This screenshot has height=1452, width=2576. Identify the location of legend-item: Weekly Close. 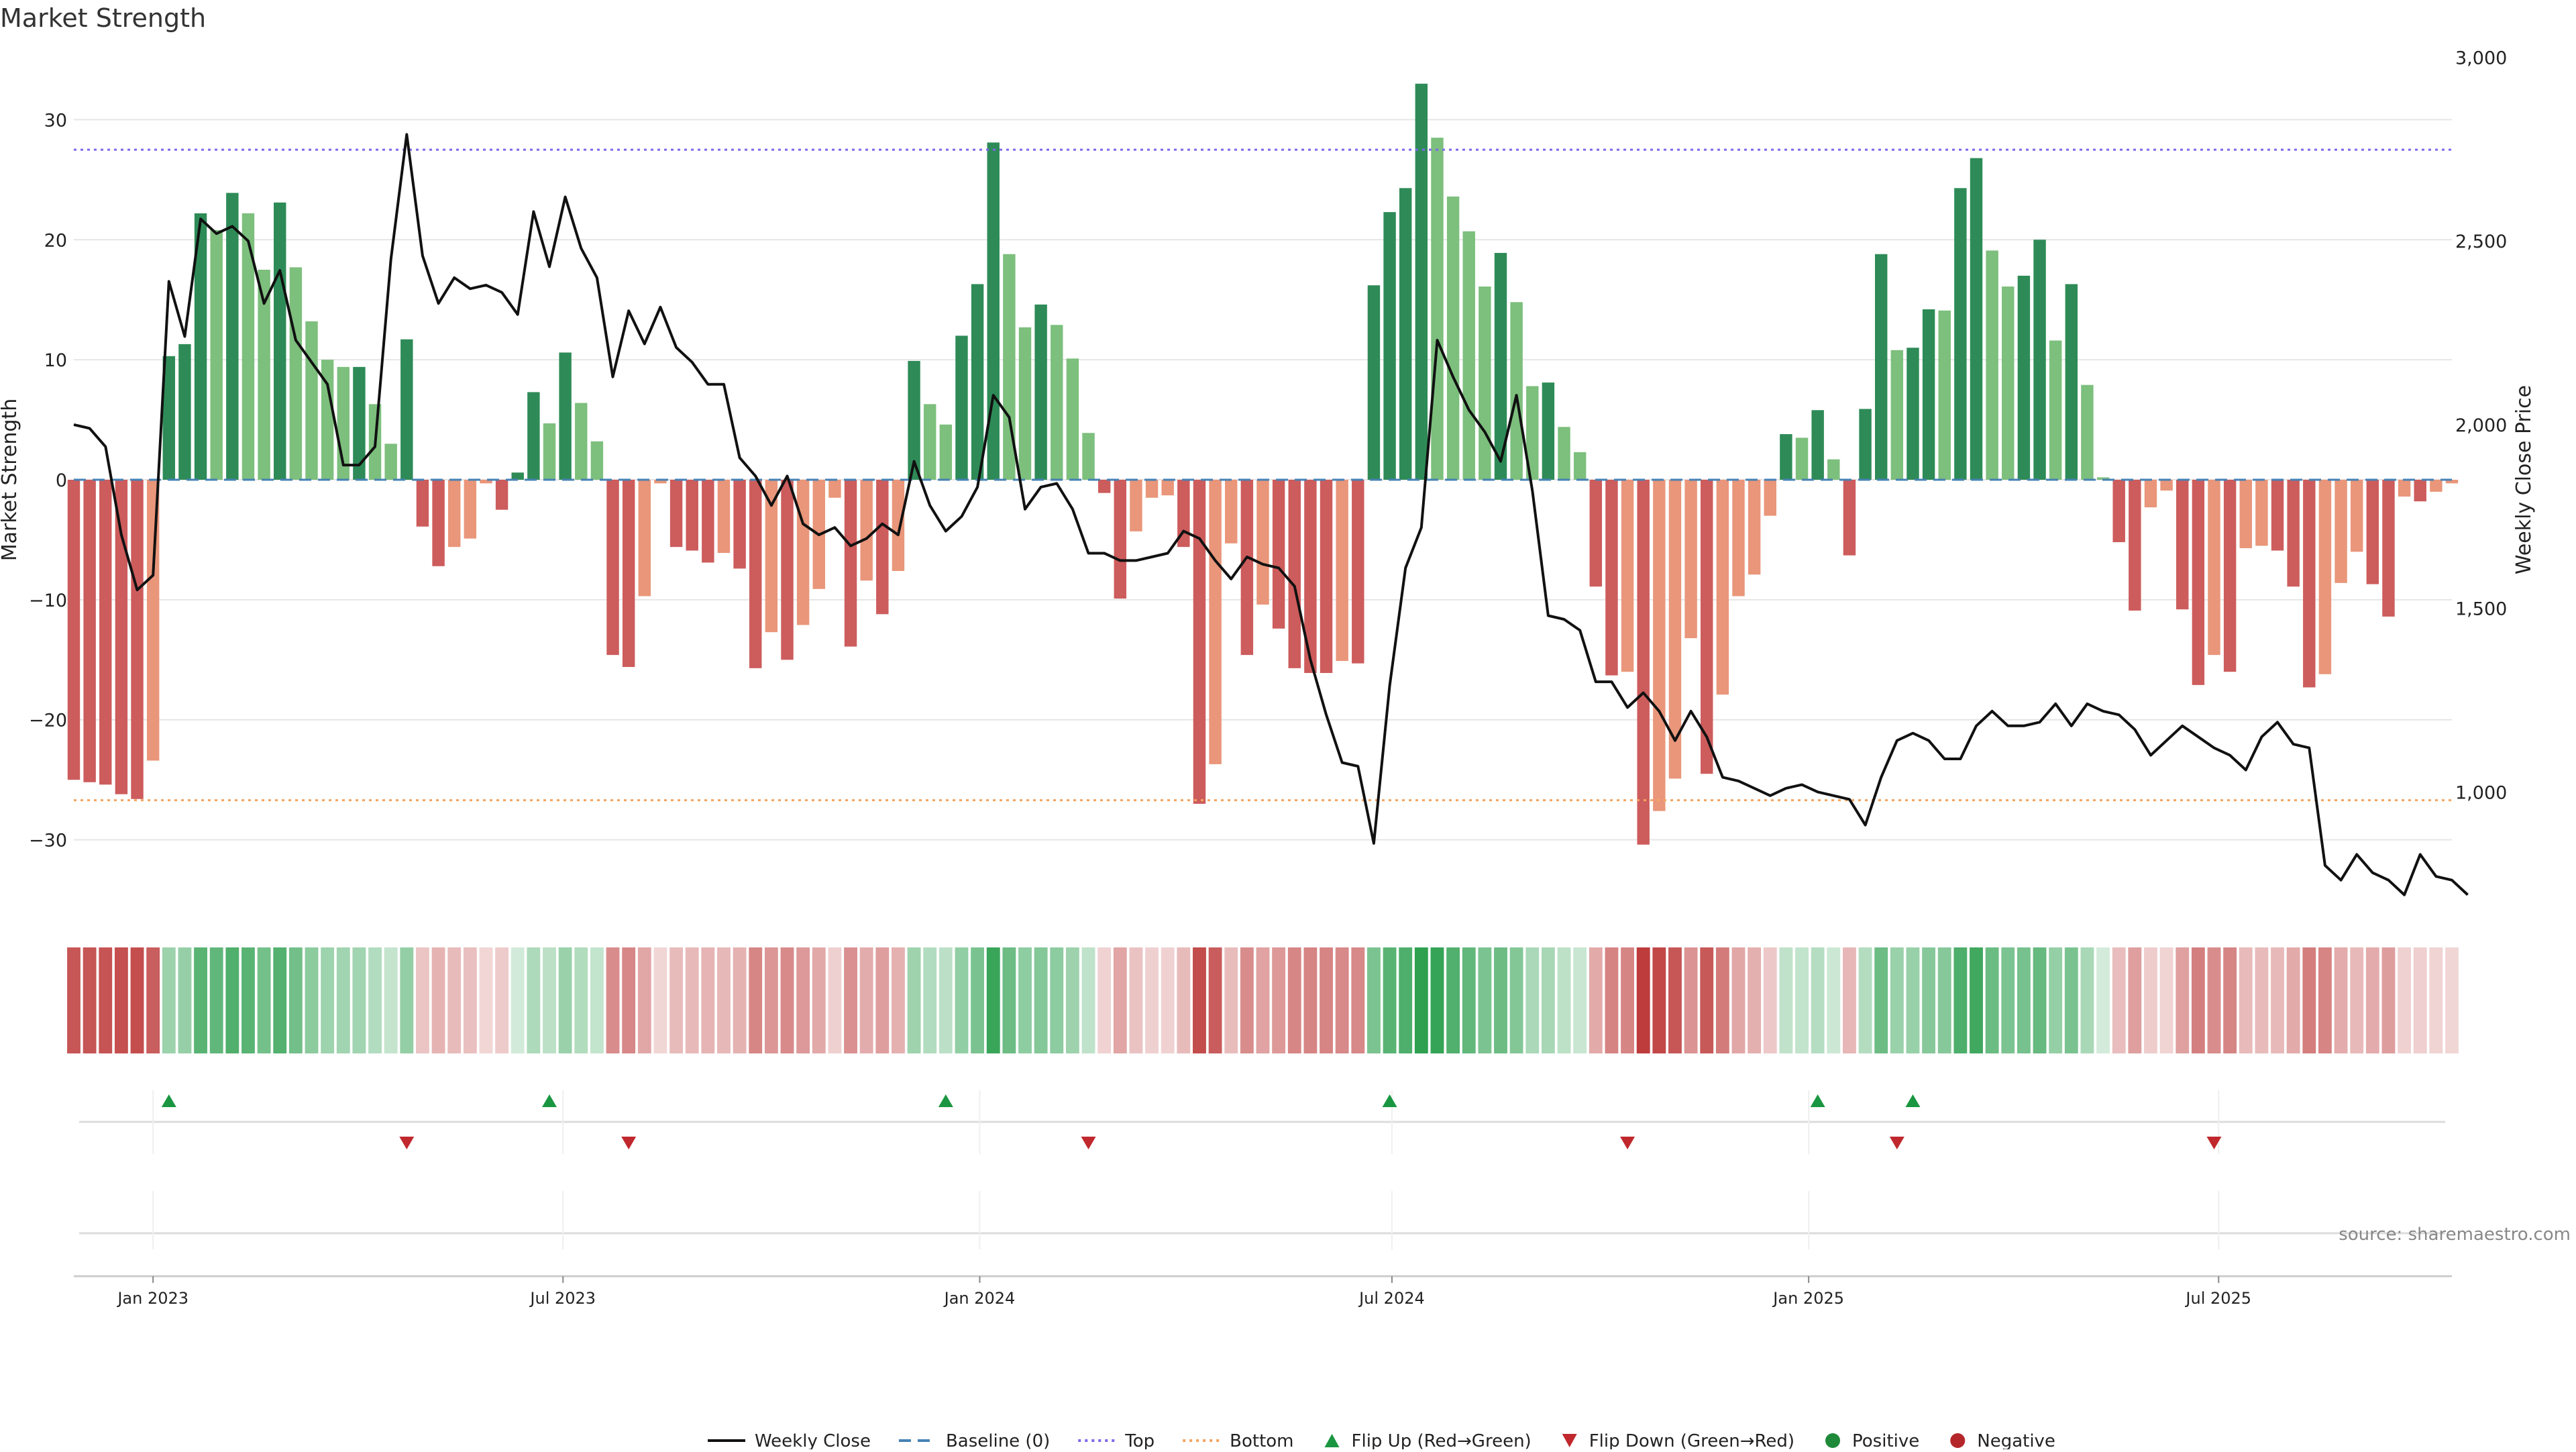
(789, 1441).